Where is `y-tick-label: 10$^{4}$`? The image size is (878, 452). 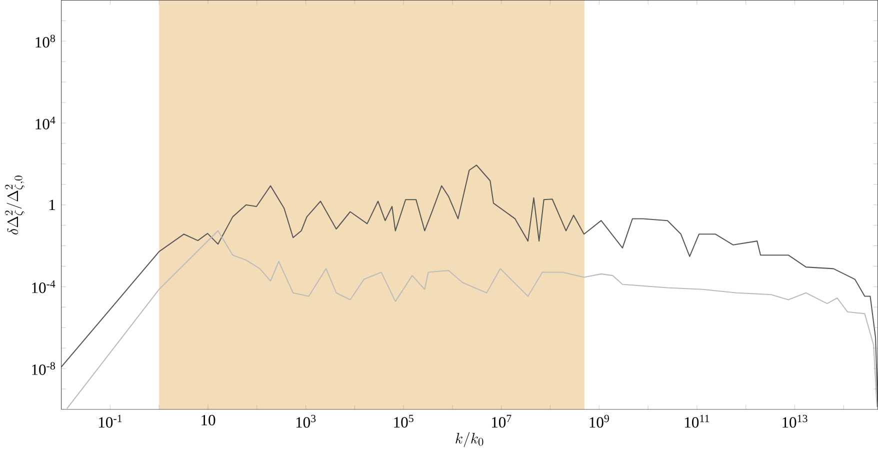 y-tick-label: 10$^{4}$ is located at coordinates (46, 123).